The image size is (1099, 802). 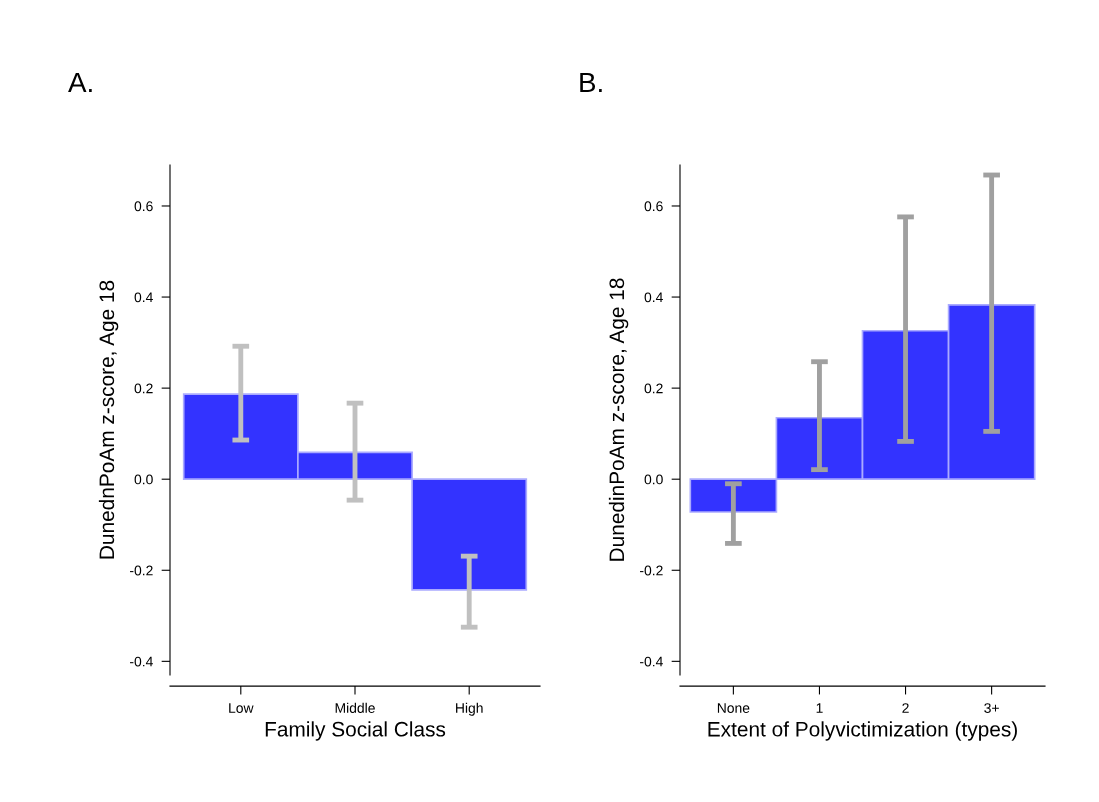 What do you see at coordinates (80, 82) in the screenshot?
I see `chart-title: A.` at bounding box center [80, 82].